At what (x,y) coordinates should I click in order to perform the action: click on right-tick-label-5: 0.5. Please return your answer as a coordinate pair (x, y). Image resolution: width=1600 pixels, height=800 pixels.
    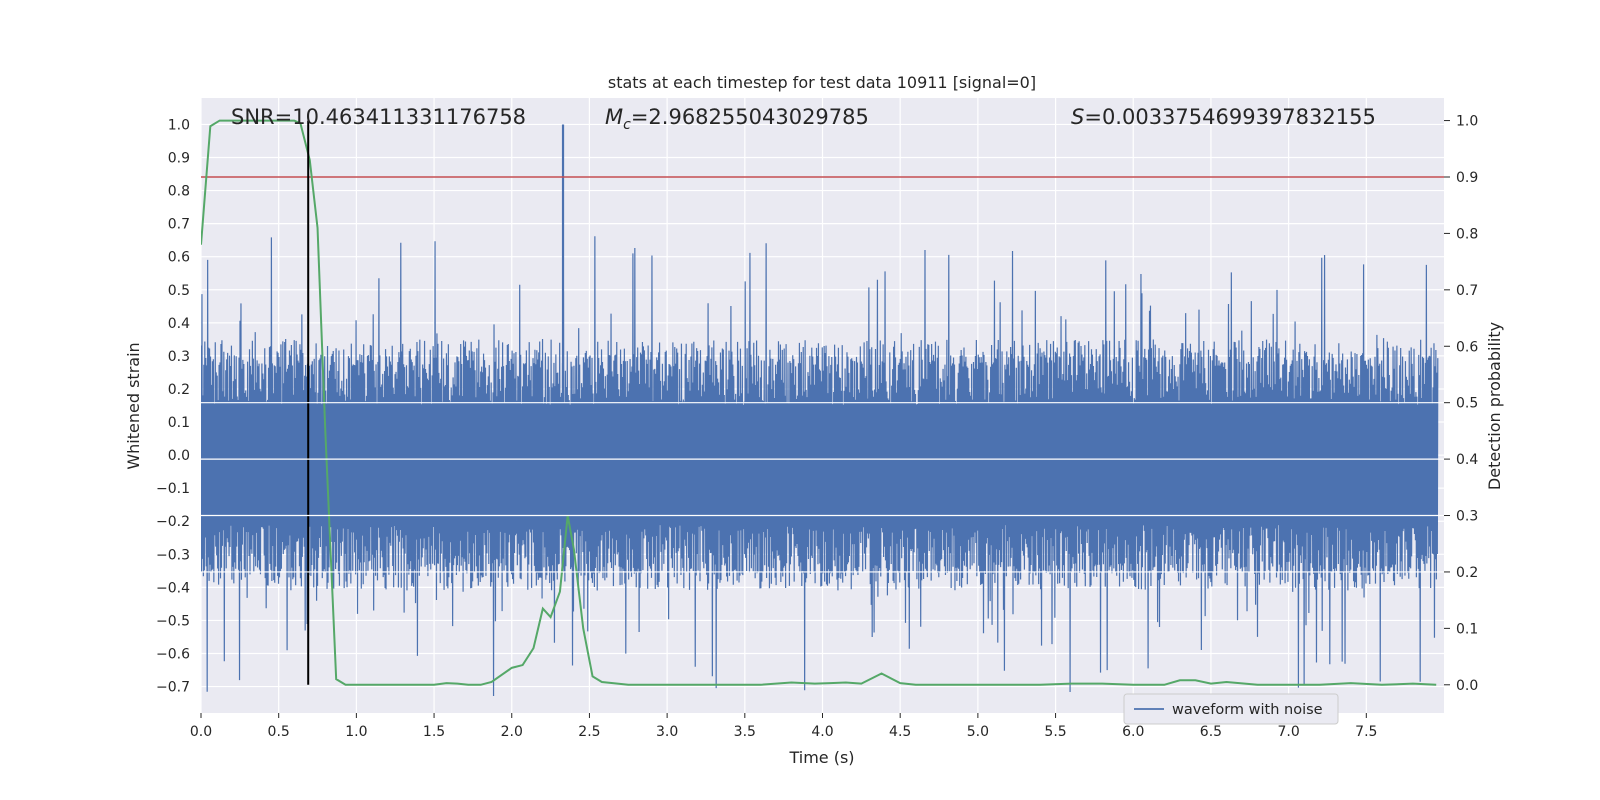
    Looking at the image, I should click on (1467, 404).